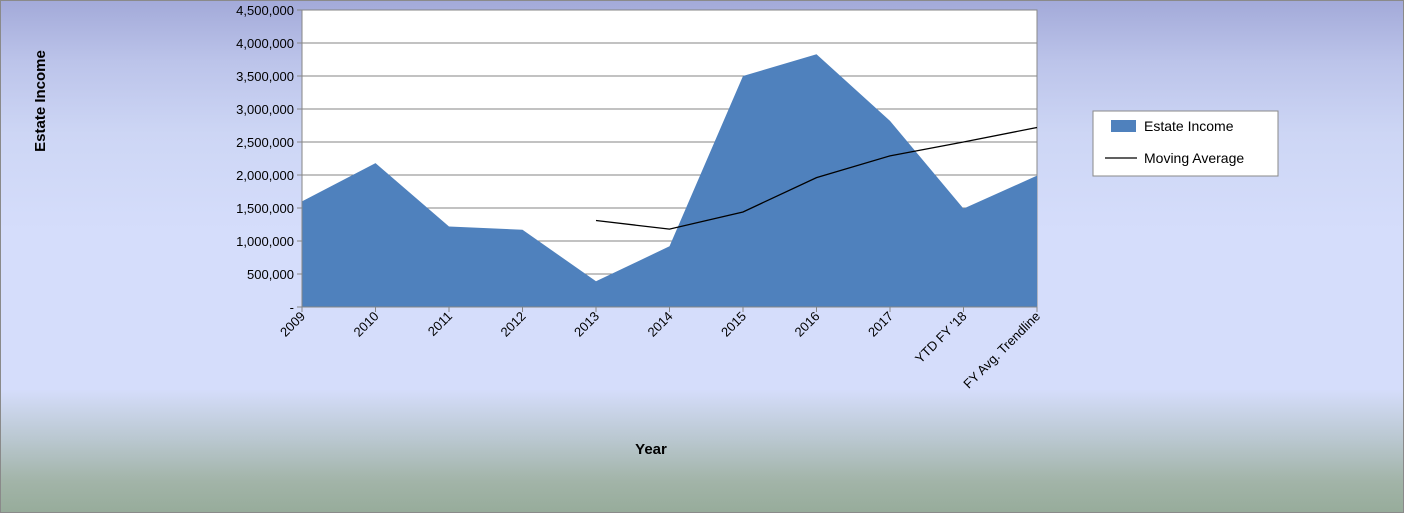  Describe the element at coordinates (880, 324) in the screenshot. I see `x-tick-label: 2017` at that location.